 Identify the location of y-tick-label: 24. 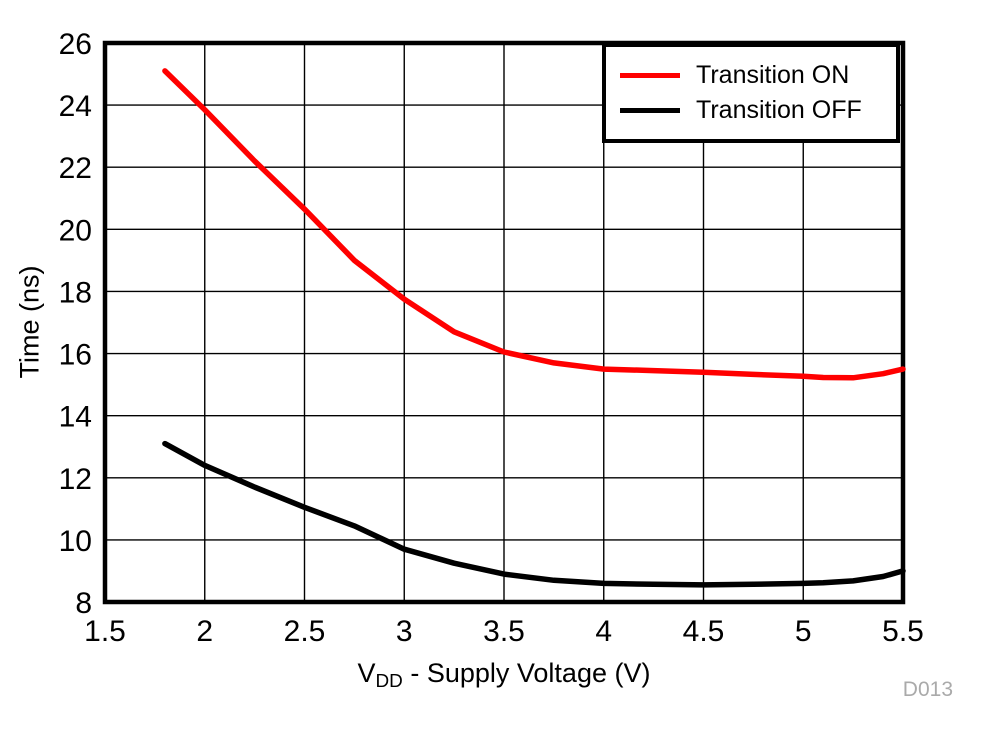
(75, 106).